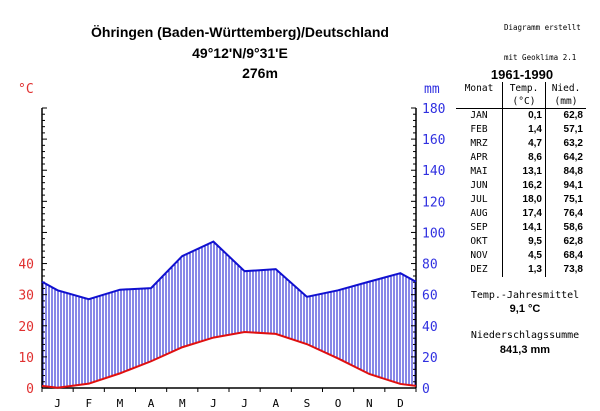  Describe the element at coordinates (432, 89) in the screenshot. I see `precipitation-unit-label: mm` at that location.